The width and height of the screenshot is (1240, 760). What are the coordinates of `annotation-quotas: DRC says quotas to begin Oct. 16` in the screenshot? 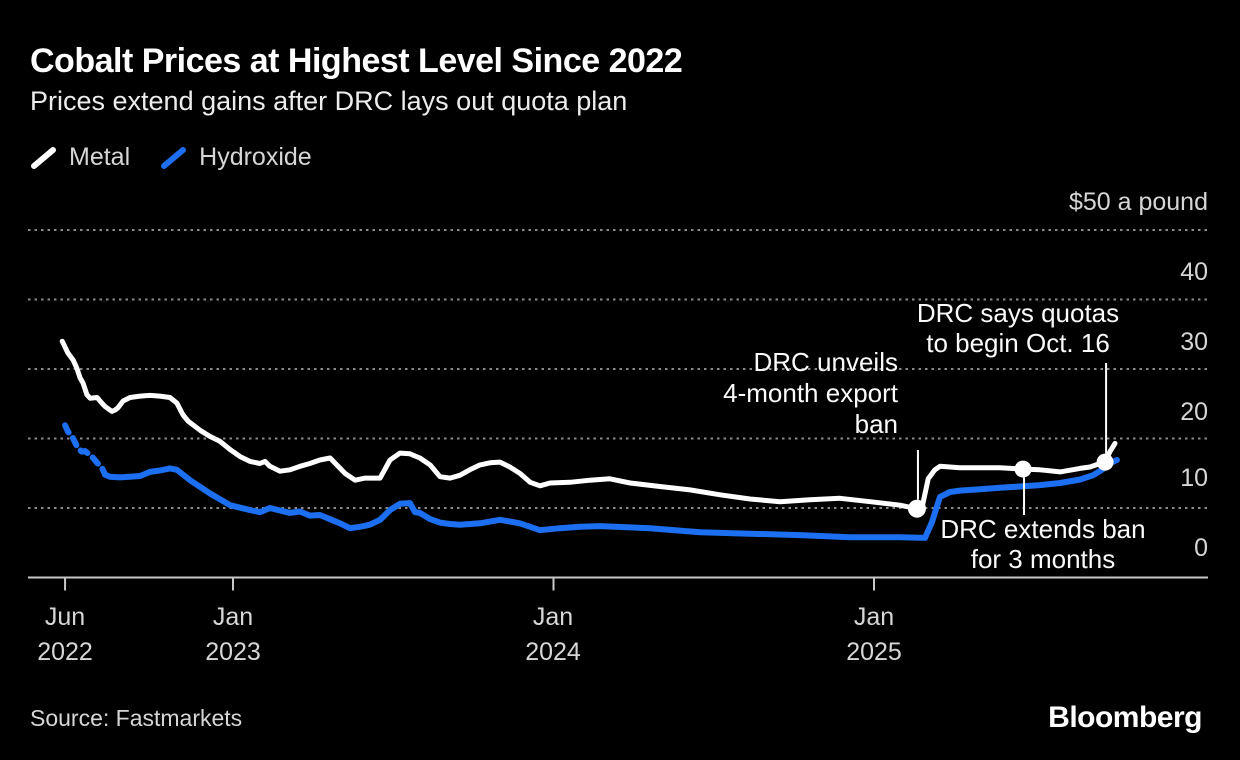 It's located at (1018, 328).